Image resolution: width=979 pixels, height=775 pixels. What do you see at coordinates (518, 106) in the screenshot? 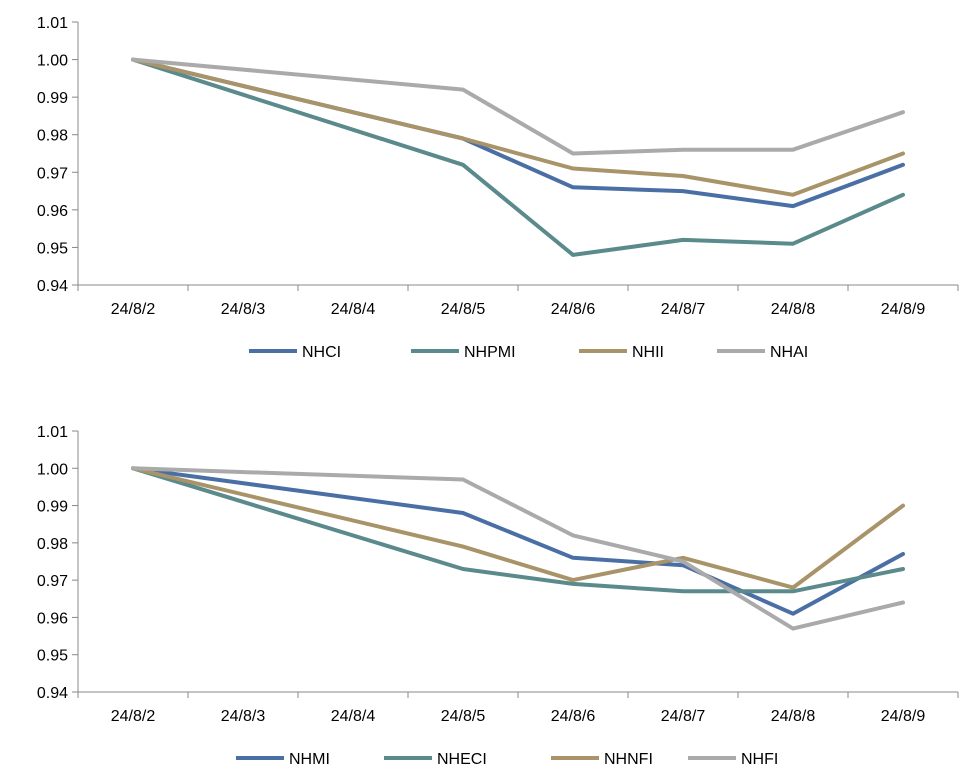
I see `series-line-nhai` at bounding box center [518, 106].